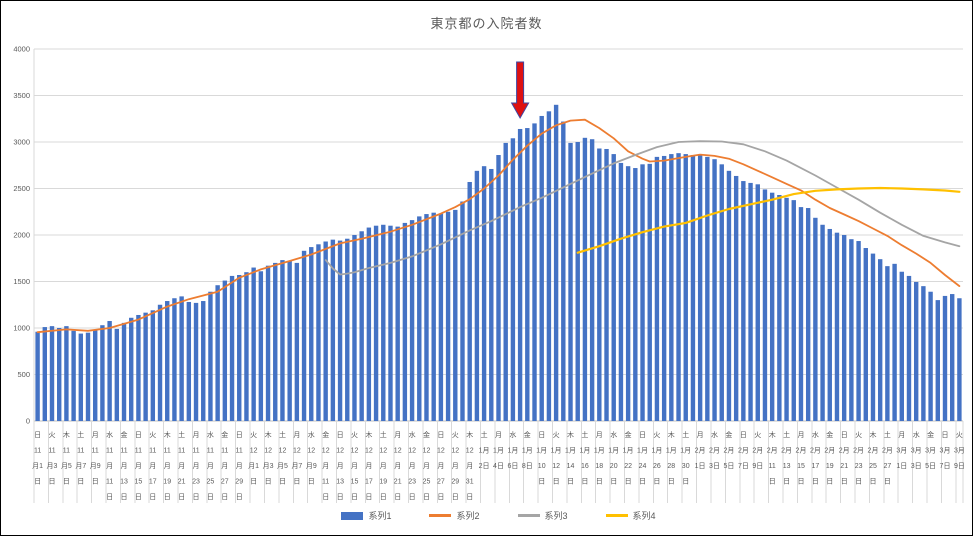  What do you see at coordinates (366, 515) in the screenshot?
I see `legend-item-series1: 系列1` at bounding box center [366, 515].